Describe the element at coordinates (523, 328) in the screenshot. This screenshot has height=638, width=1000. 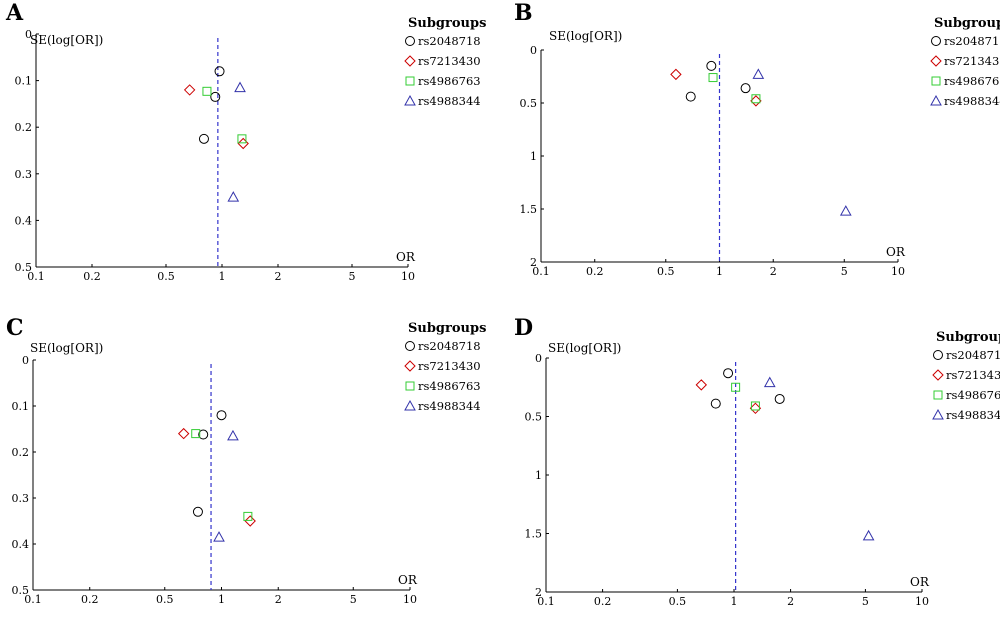
I see `panel-letter: D` at that location.